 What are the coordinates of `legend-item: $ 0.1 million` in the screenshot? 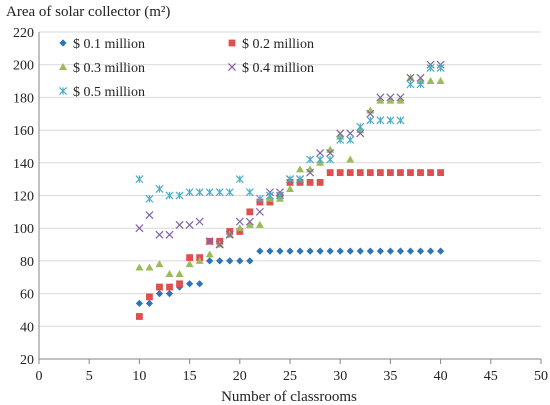 It's located at (102, 44).